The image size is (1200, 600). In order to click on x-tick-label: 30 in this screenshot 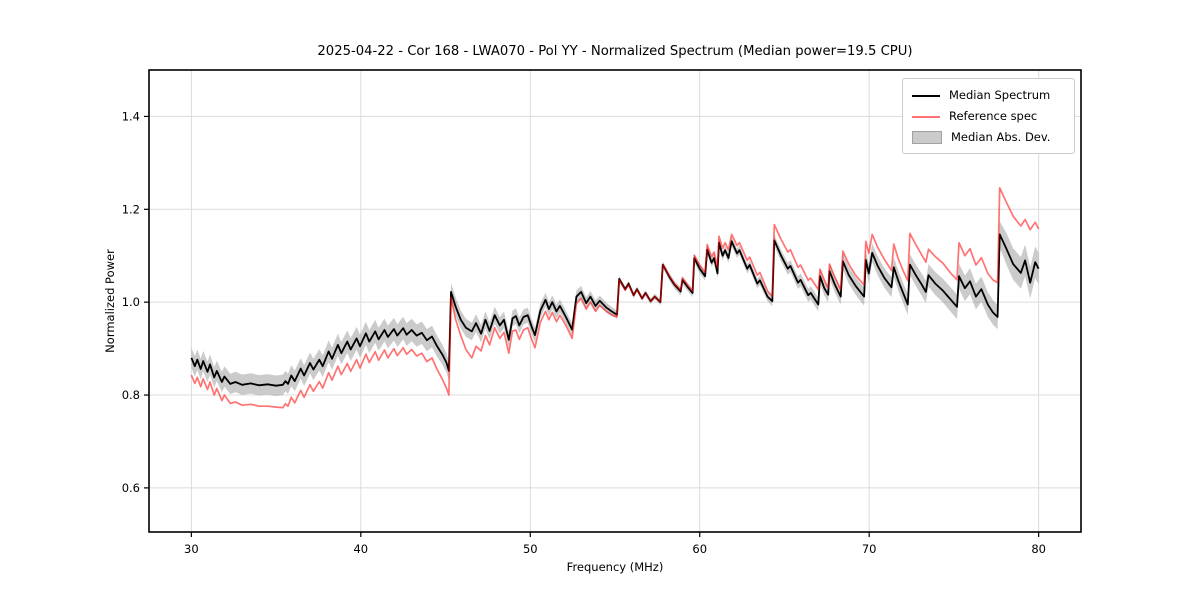, I will do `click(191, 549)`.